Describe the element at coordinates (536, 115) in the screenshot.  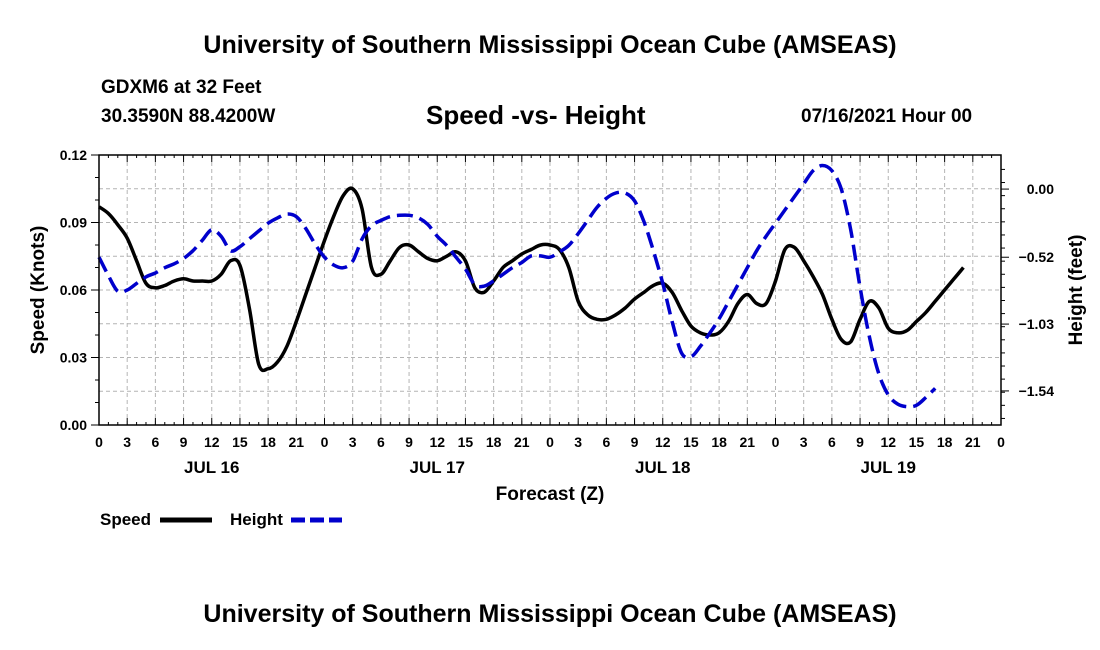
I see `chart-title: Speed -vs- Height` at that location.